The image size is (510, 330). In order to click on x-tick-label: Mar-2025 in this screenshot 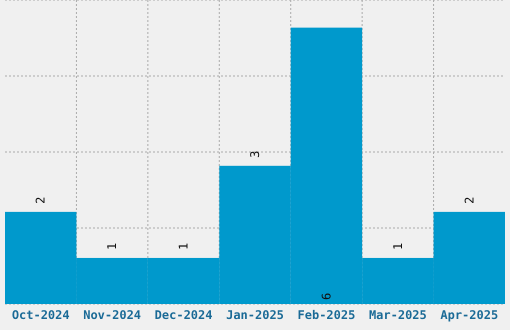, I will do `click(397, 315)`.